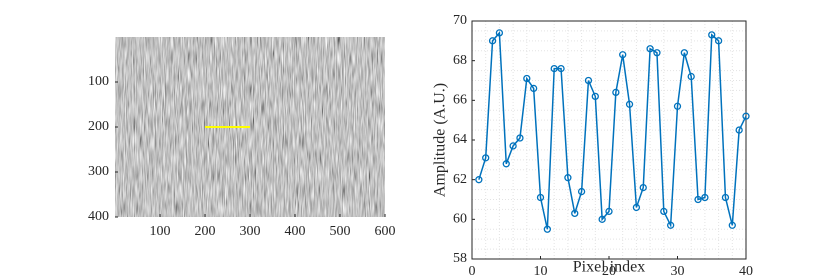 The width and height of the screenshot is (830, 277). Describe the element at coordinates (98, 171) in the screenshot. I see `y-tick-label: 300` at that location.